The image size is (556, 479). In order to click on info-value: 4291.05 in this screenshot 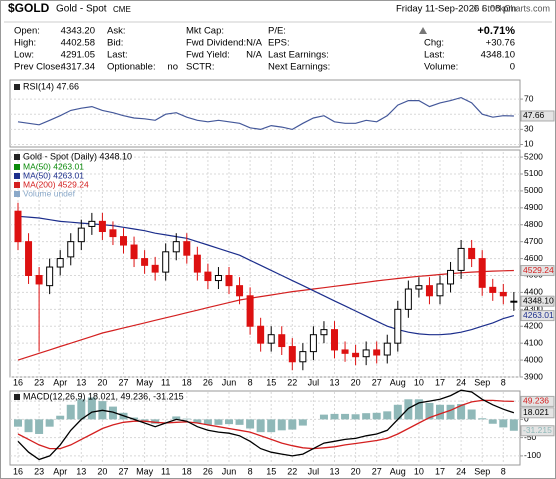, I will do `click(78, 55)`.